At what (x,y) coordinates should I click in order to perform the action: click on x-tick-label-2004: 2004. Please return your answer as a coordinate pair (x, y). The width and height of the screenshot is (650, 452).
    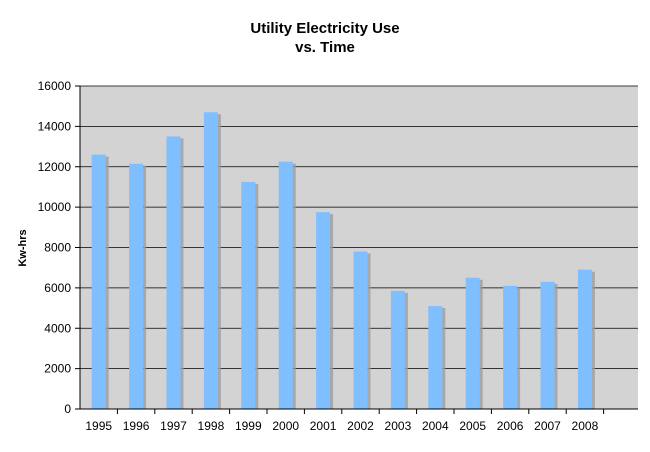
    Looking at the image, I should click on (435, 426).